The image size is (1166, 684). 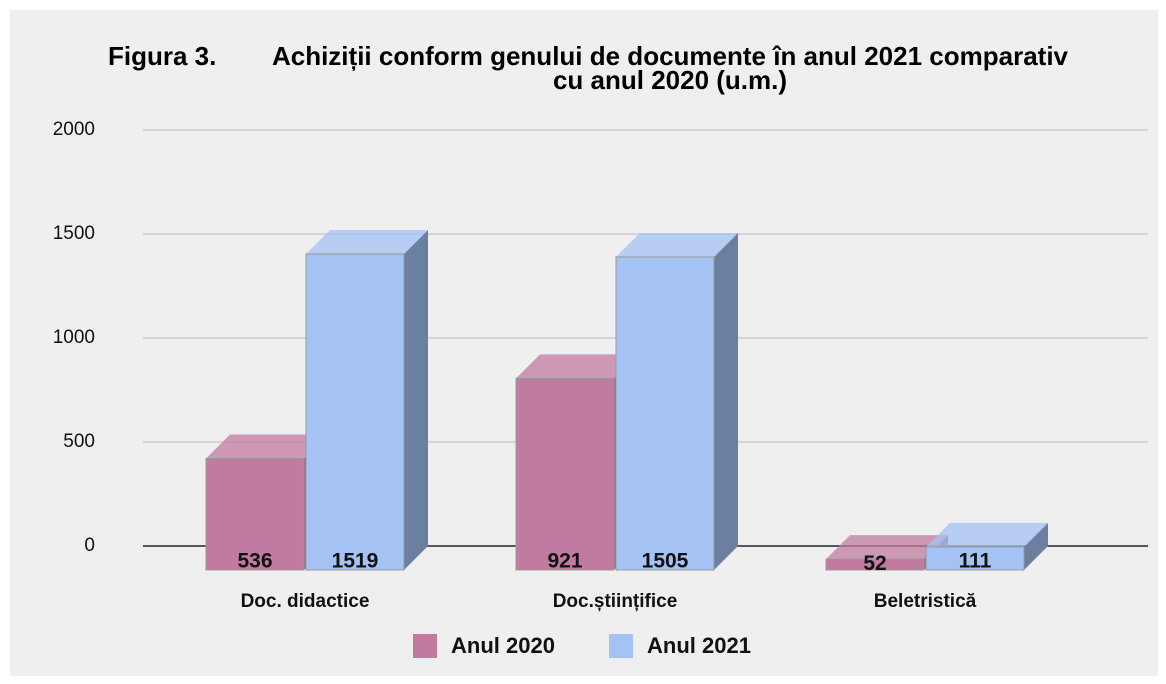 I want to click on figure-label: Figura 3., so click(x=162, y=56).